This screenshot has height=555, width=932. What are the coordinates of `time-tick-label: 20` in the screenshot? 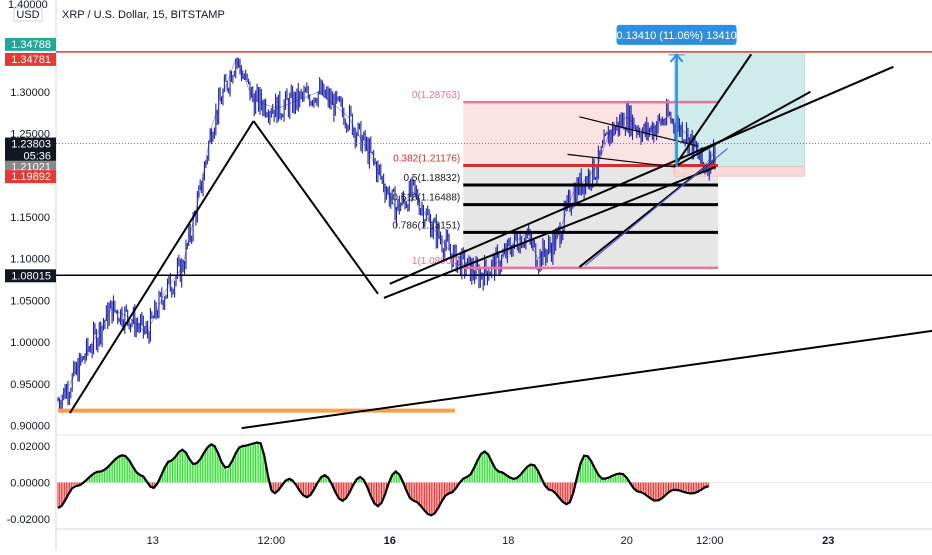 It's located at (627, 541).